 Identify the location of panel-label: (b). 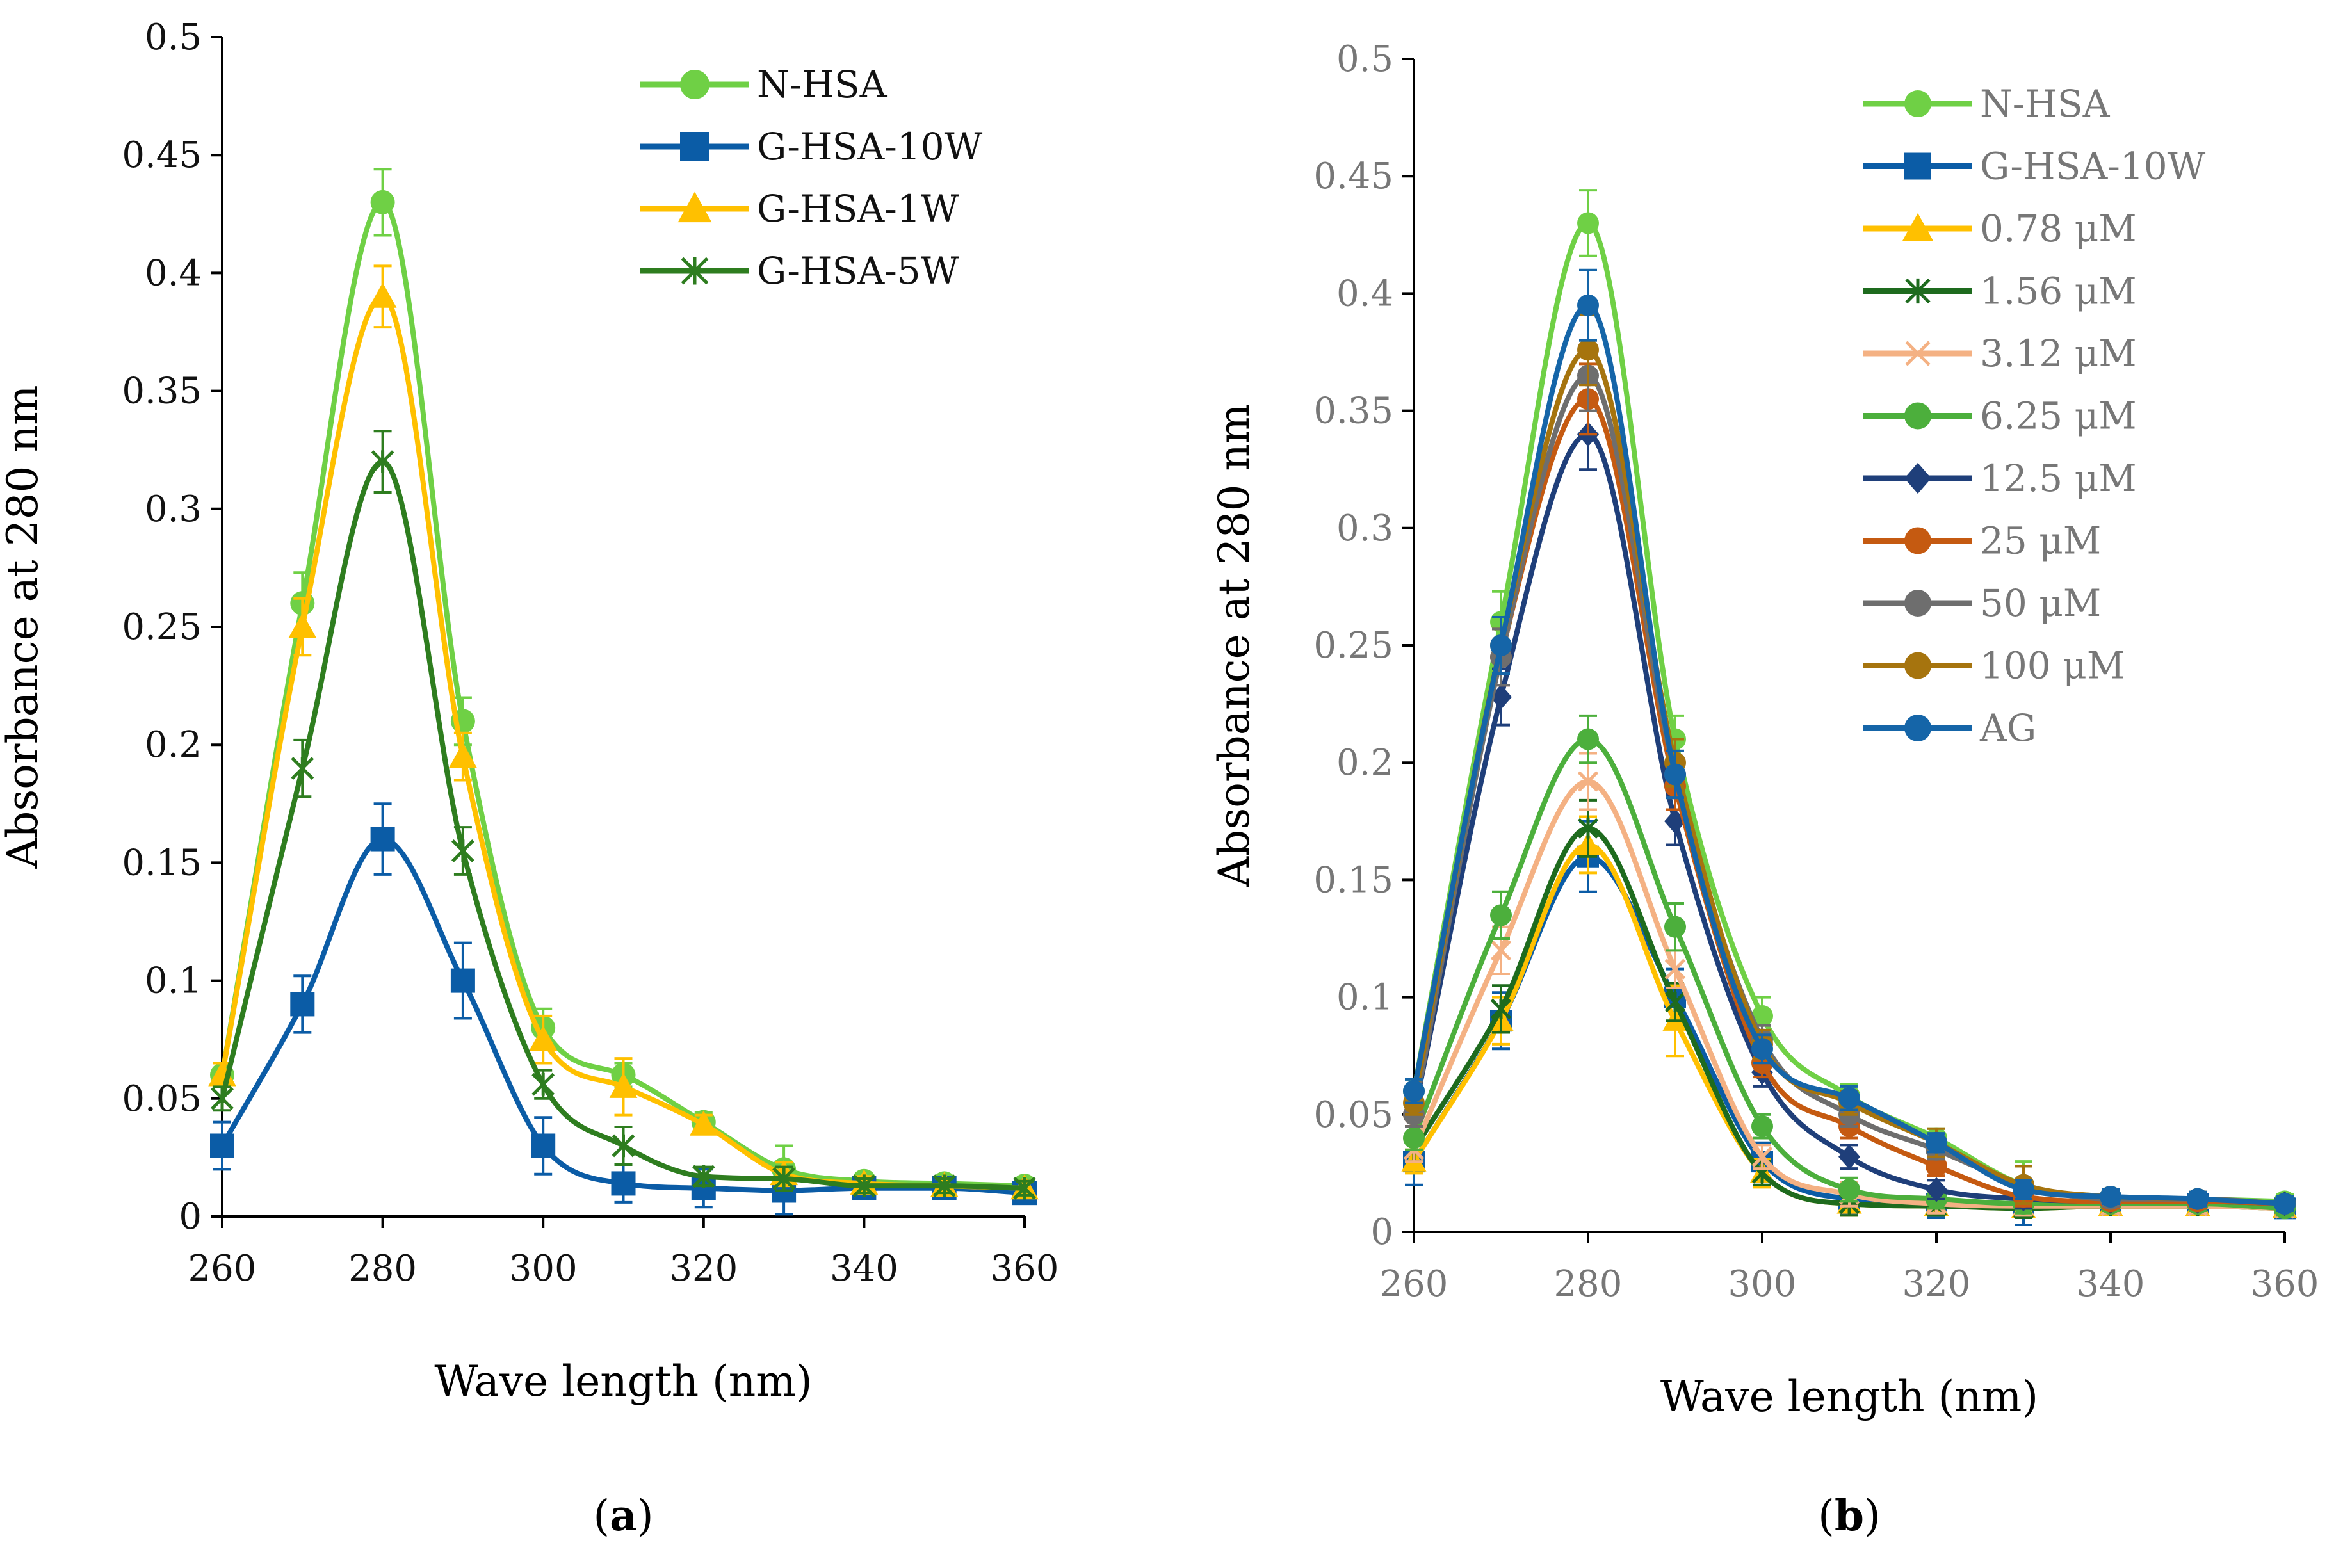
(1849, 1515).